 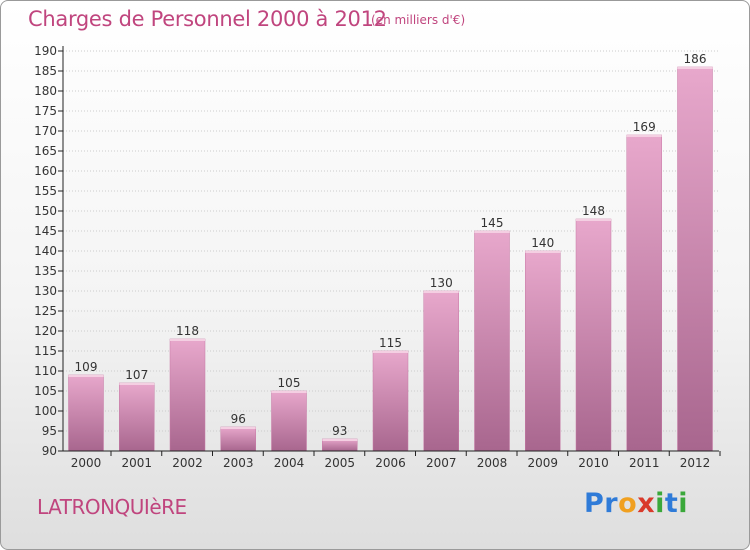 I want to click on y-tick-label: 170, so click(x=45, y=131).